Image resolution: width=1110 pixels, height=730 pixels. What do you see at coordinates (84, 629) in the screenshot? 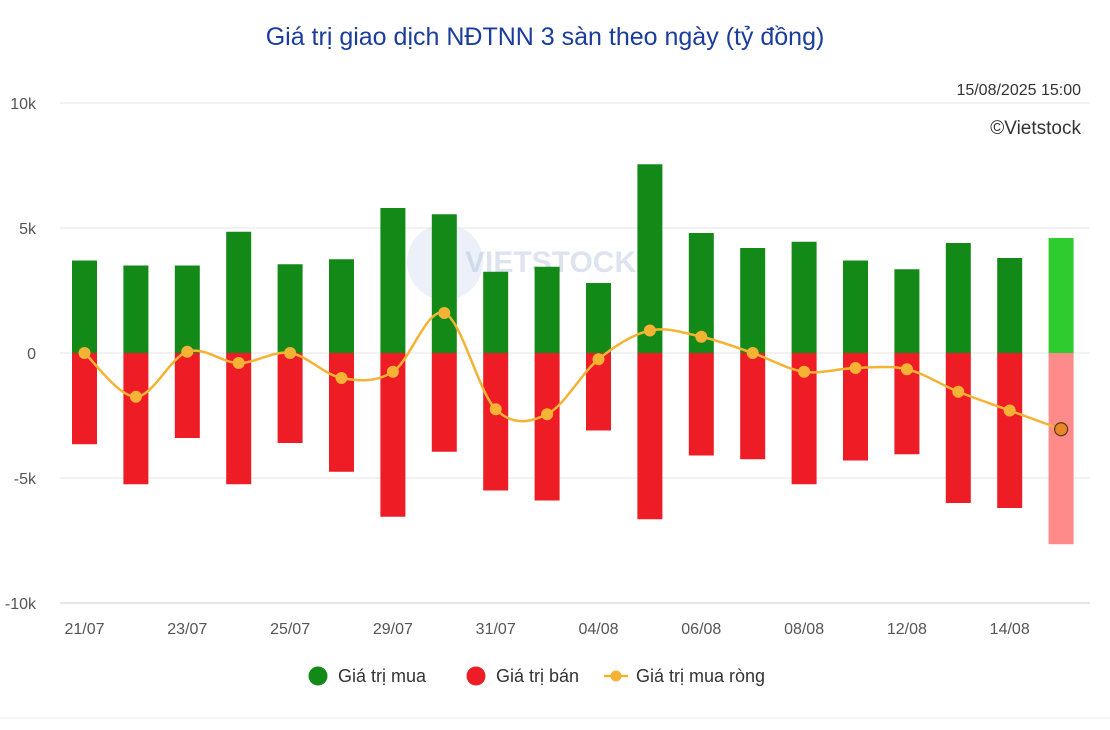
I see `x-tick-label: 21/07` at bounding box center [84, 629].